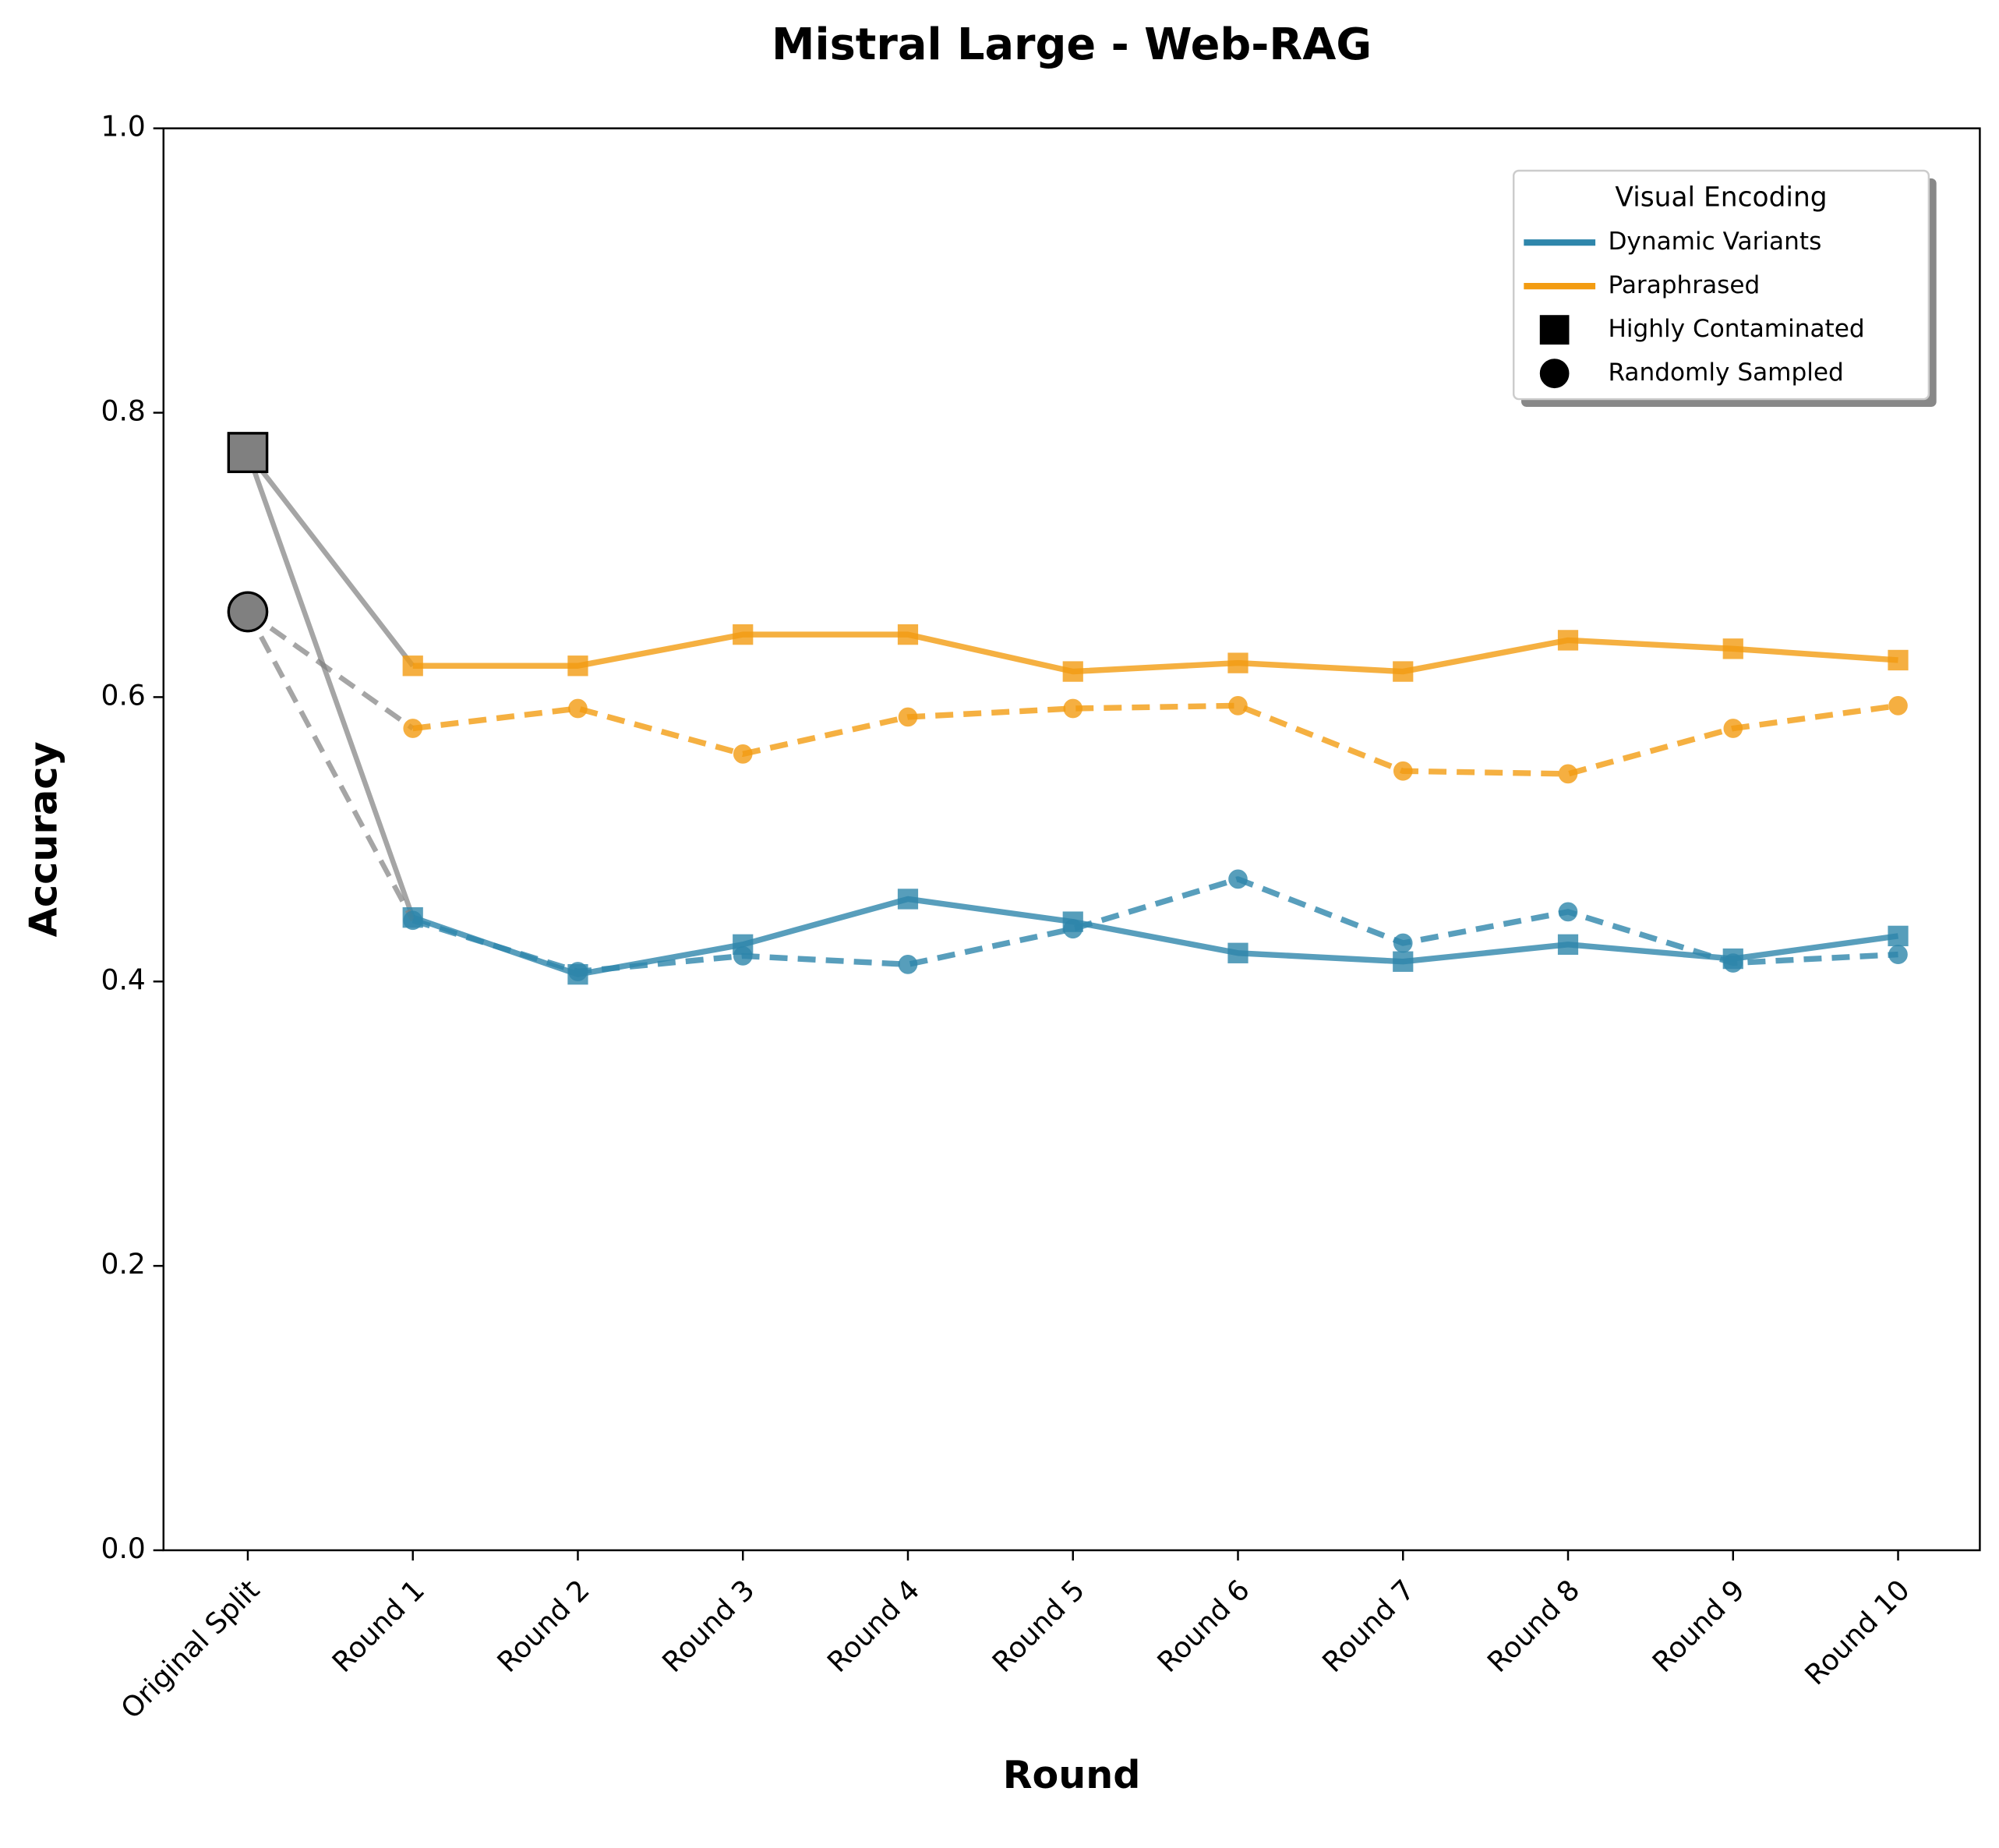  I want to click on legend-label: Dynamic Variants, so click(1714, 242).